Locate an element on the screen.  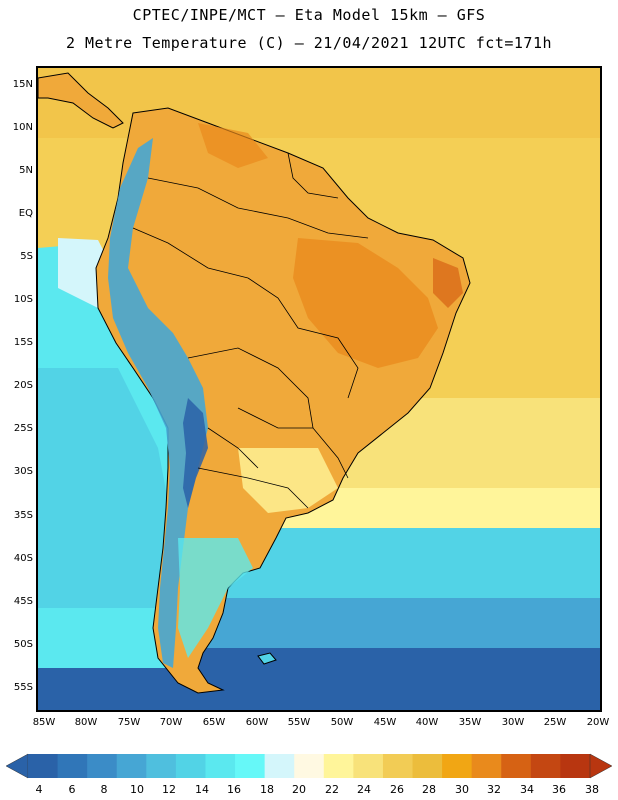
lat-label-eq: EQ is located at coordinates (25, 213).